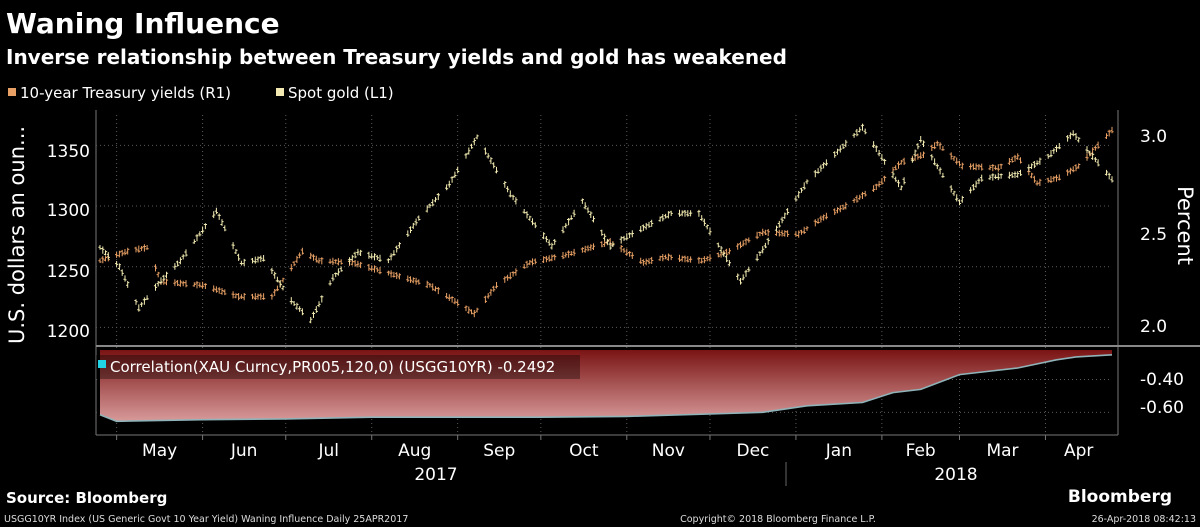 This screenshot has width=1200, height=527. What do you see at coordinates (68, 152) in the screenshot?
I see `left-tick-1350: 1350` at bounding box center [68, 152].